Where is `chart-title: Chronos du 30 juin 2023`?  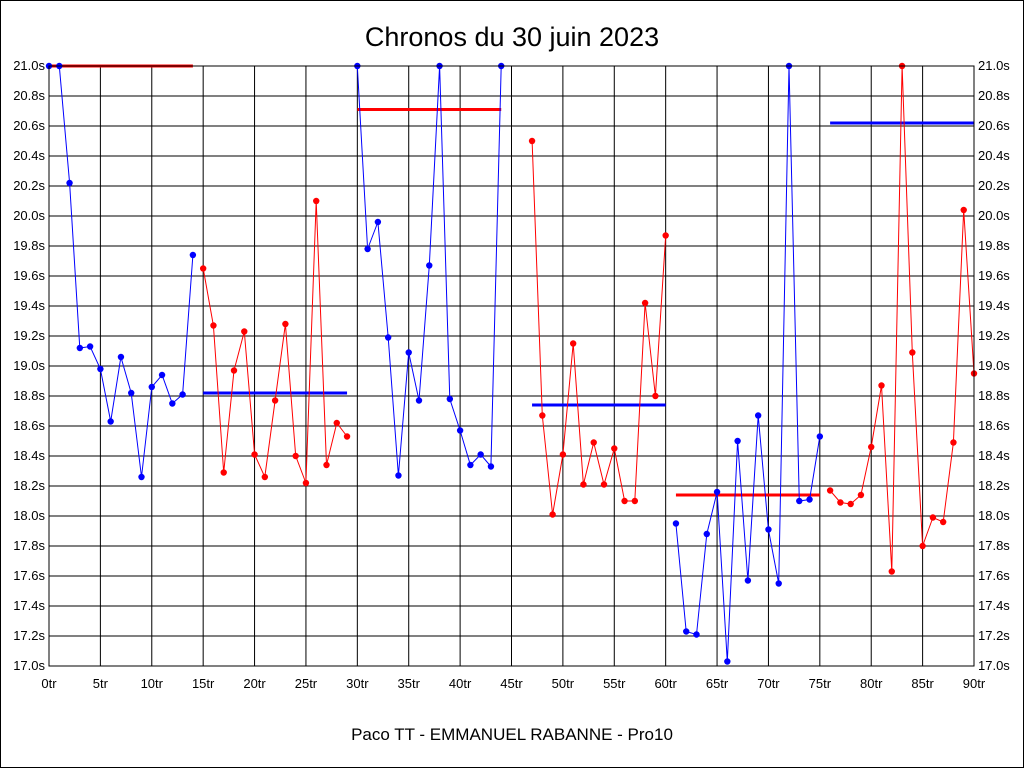 chart-title: Chronos du 30 juin 2023 is located at coordinates (512, 37).